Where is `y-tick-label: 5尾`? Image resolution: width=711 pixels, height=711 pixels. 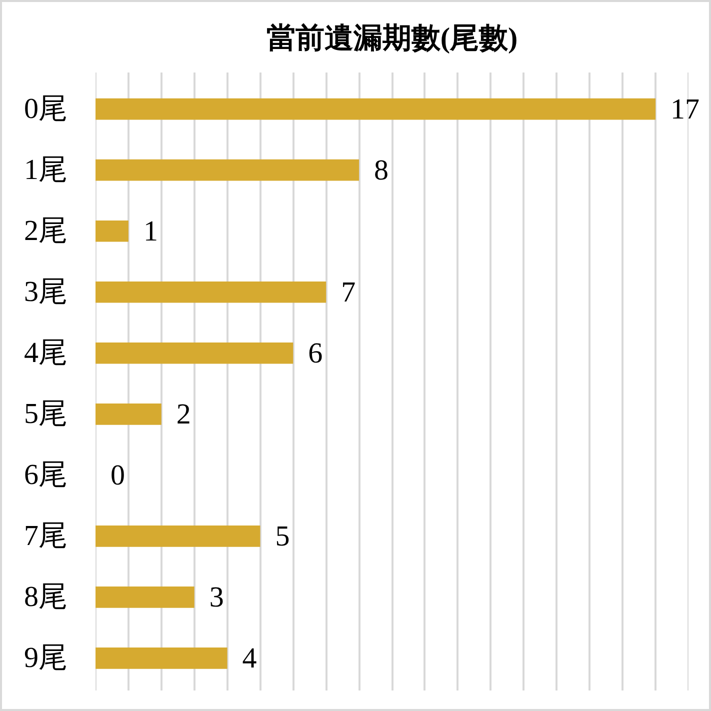
y-tick-label: 5尾 is located at coordinates (46, 414).